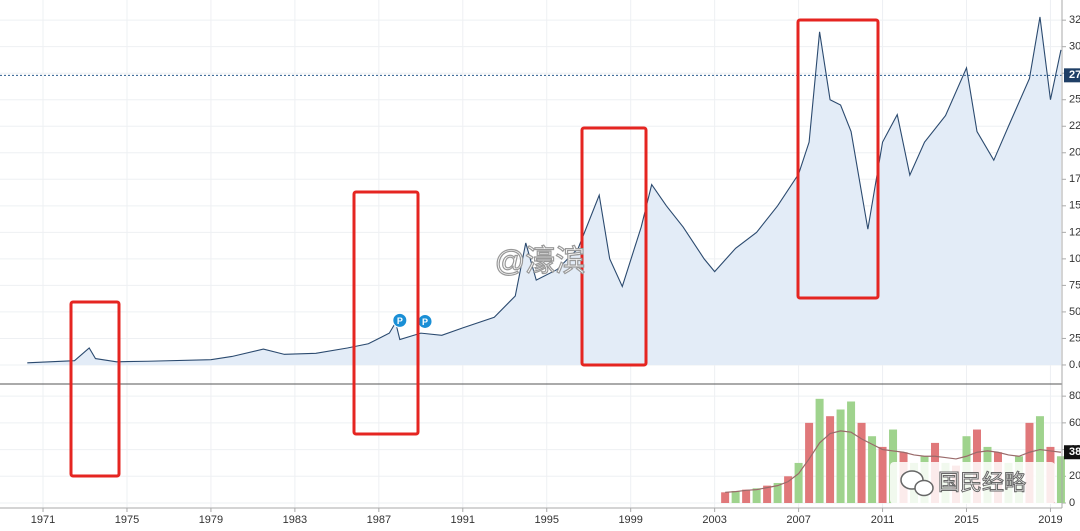 The height and width of the screenshot is (531, 1080). Describe the element at coordinates (630, 520) in the screenshot. I see `x-tick-label: 1999` at that location.